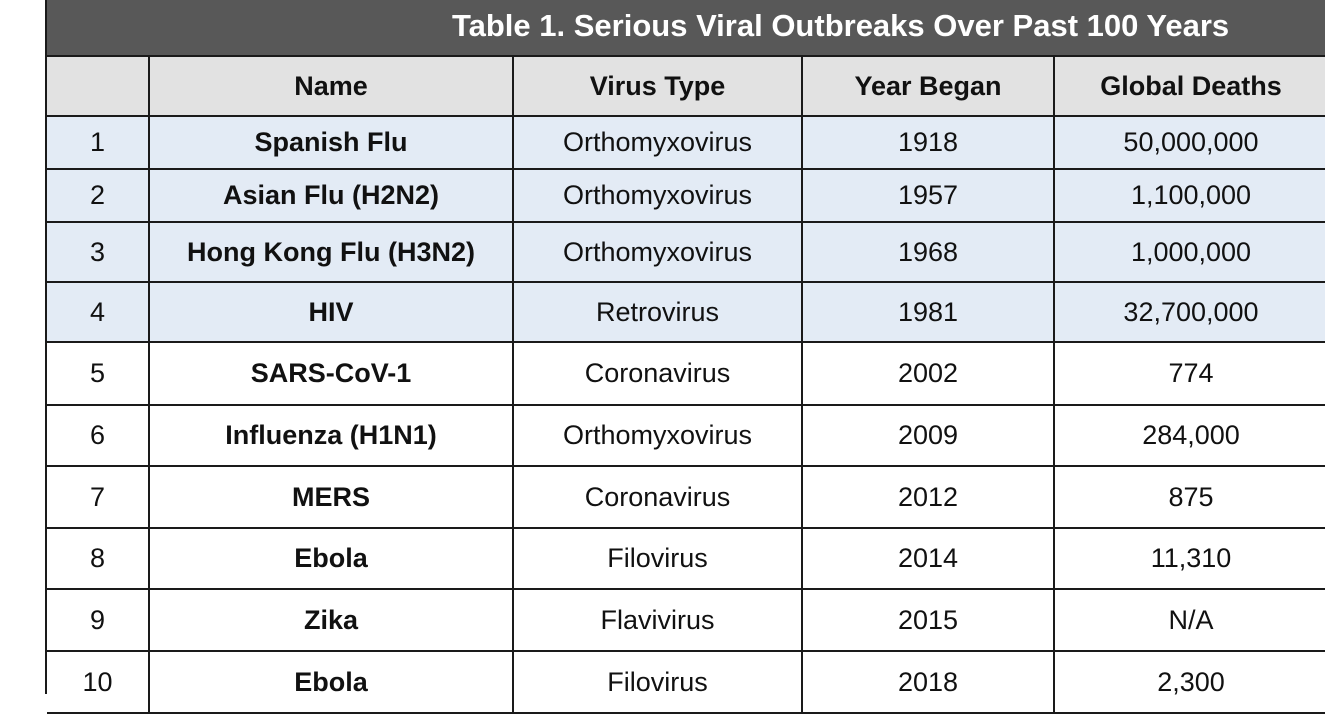 The width and height of the screenshot is (1325, 714). Describe the element at coordinates (331, 373) in the screenshot. I see `name-cell: SARS-CoV-1` at that location.